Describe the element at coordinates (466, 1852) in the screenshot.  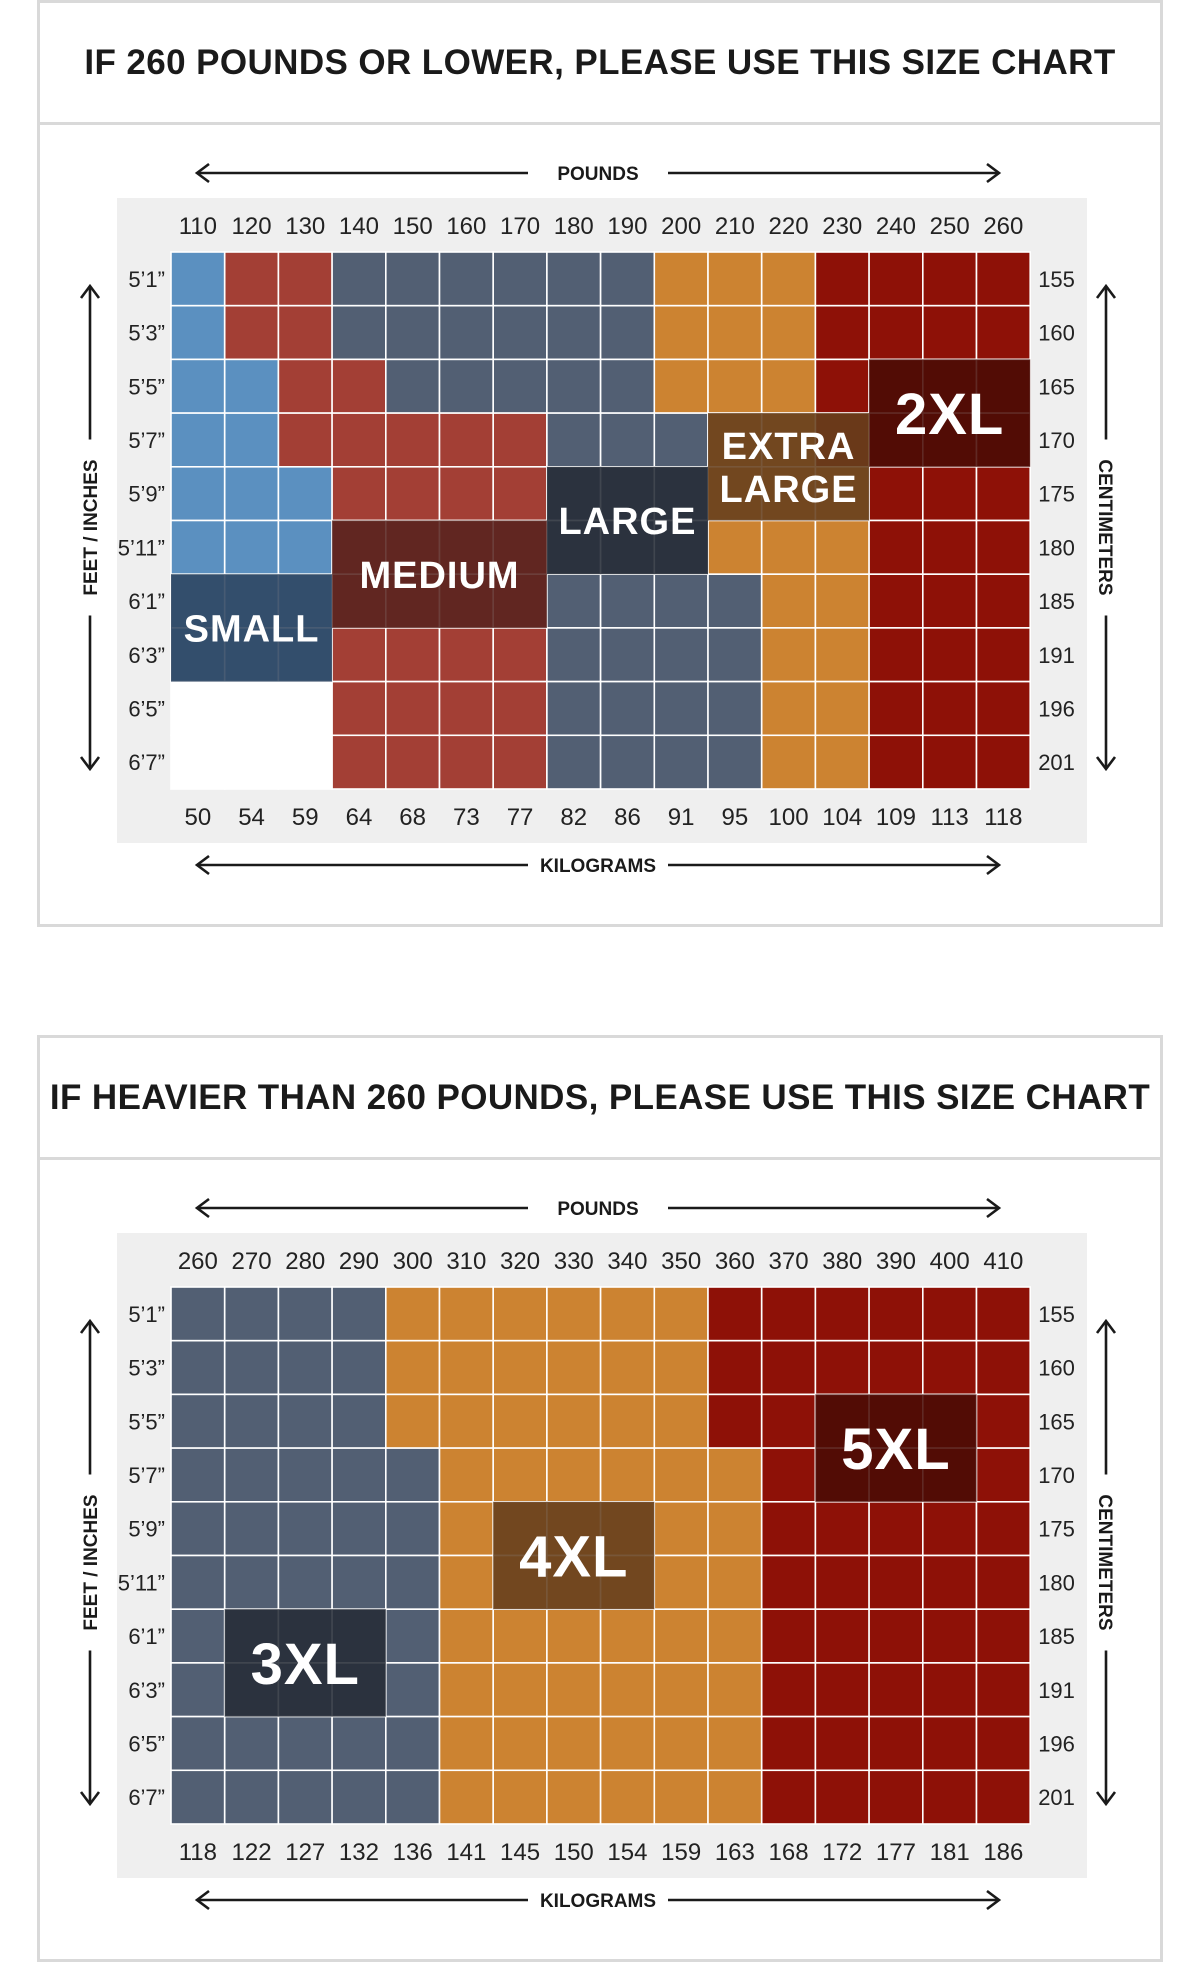
I see `kilograms-tick-label: 141` at that location.